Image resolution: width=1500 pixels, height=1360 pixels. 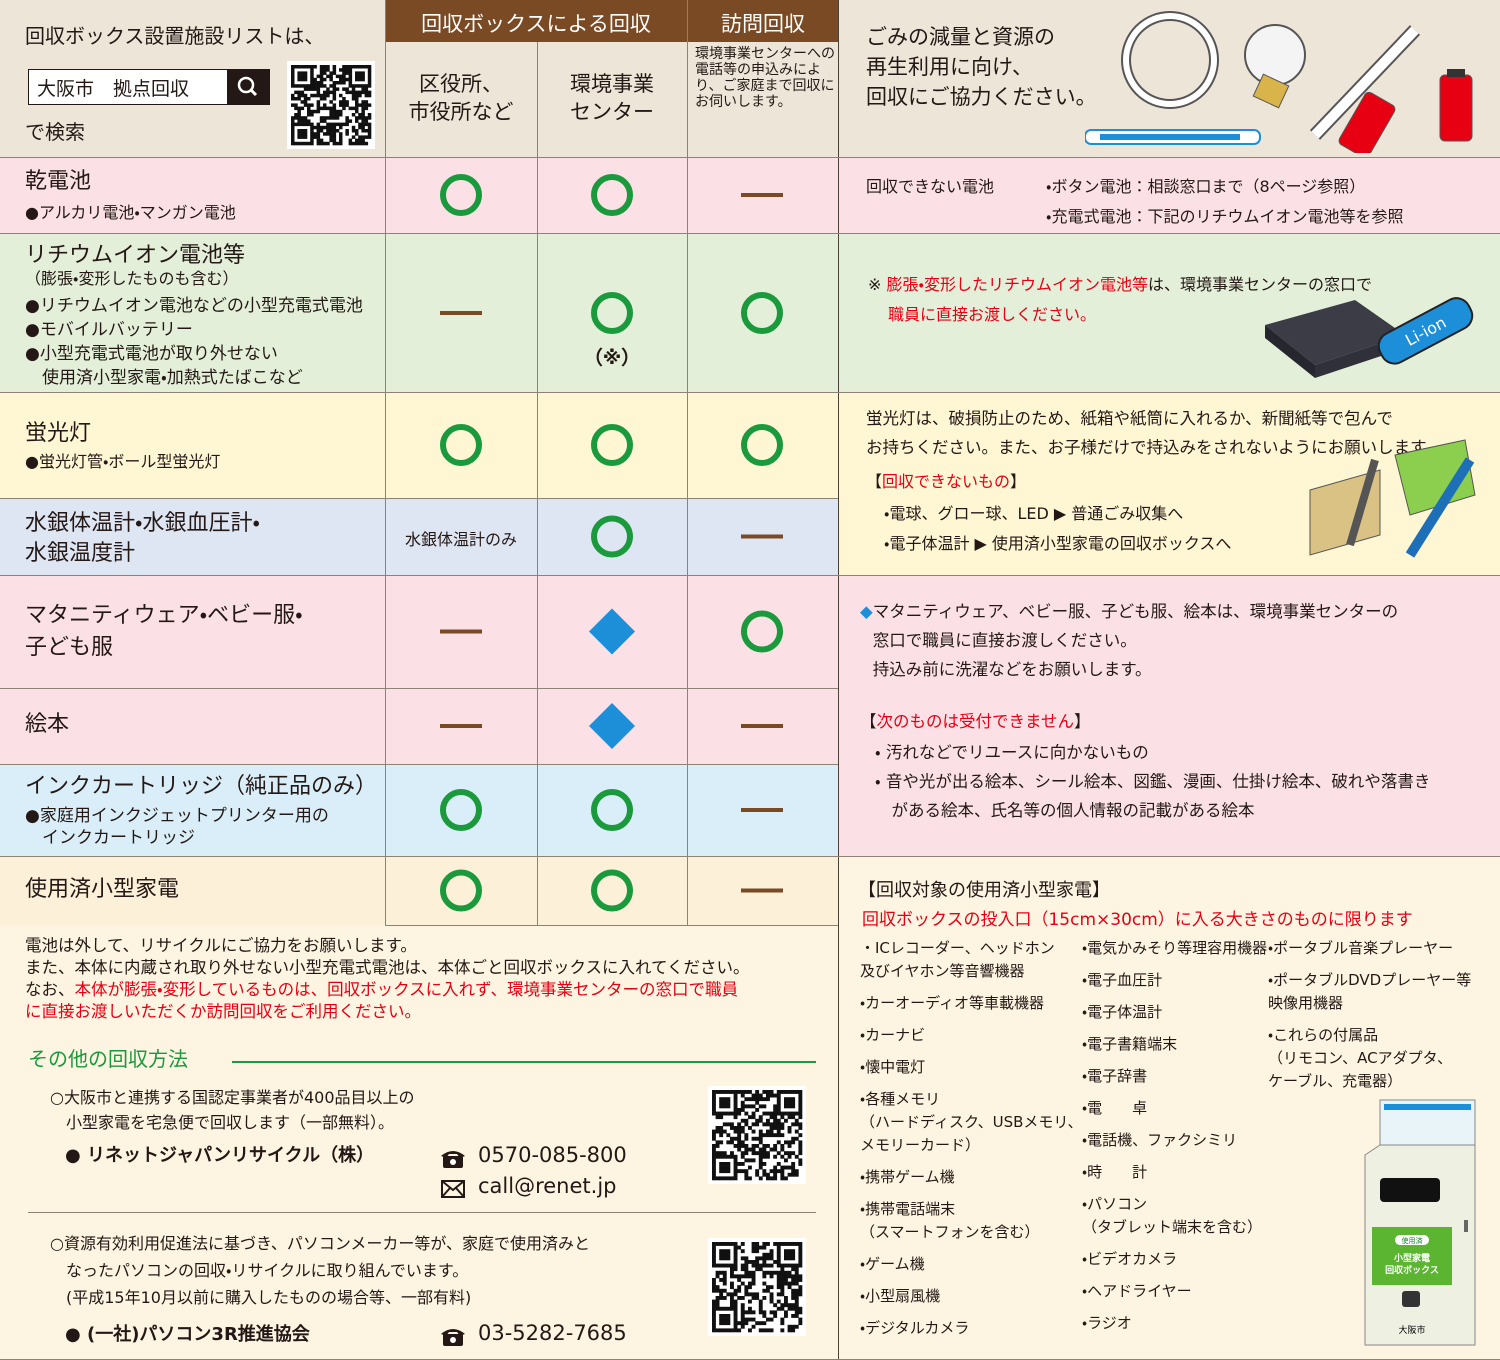 I want to click on search-box: 大阪市 拠点回収, so click(x=149, y=87).